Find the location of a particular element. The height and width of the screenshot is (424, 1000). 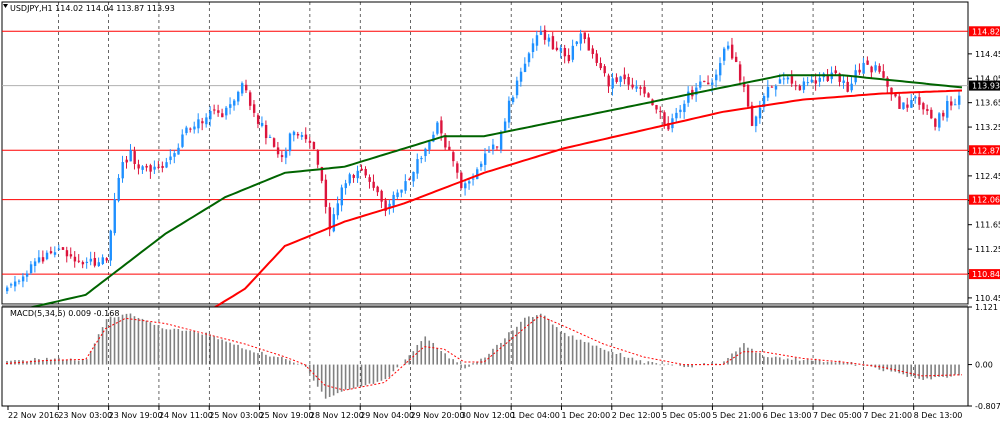

x-tick-label: 30 Nov 12:00 is located at coordinates (488, 415).